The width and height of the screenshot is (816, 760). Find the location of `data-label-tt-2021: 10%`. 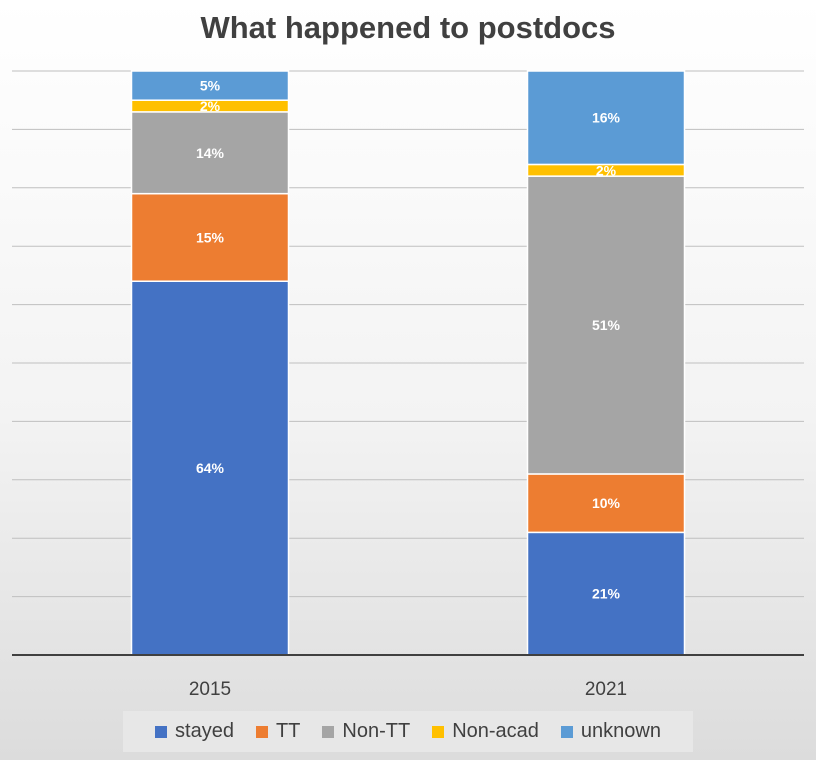

data-label-tt-2021: 10% is located at coordinates (606, 503).